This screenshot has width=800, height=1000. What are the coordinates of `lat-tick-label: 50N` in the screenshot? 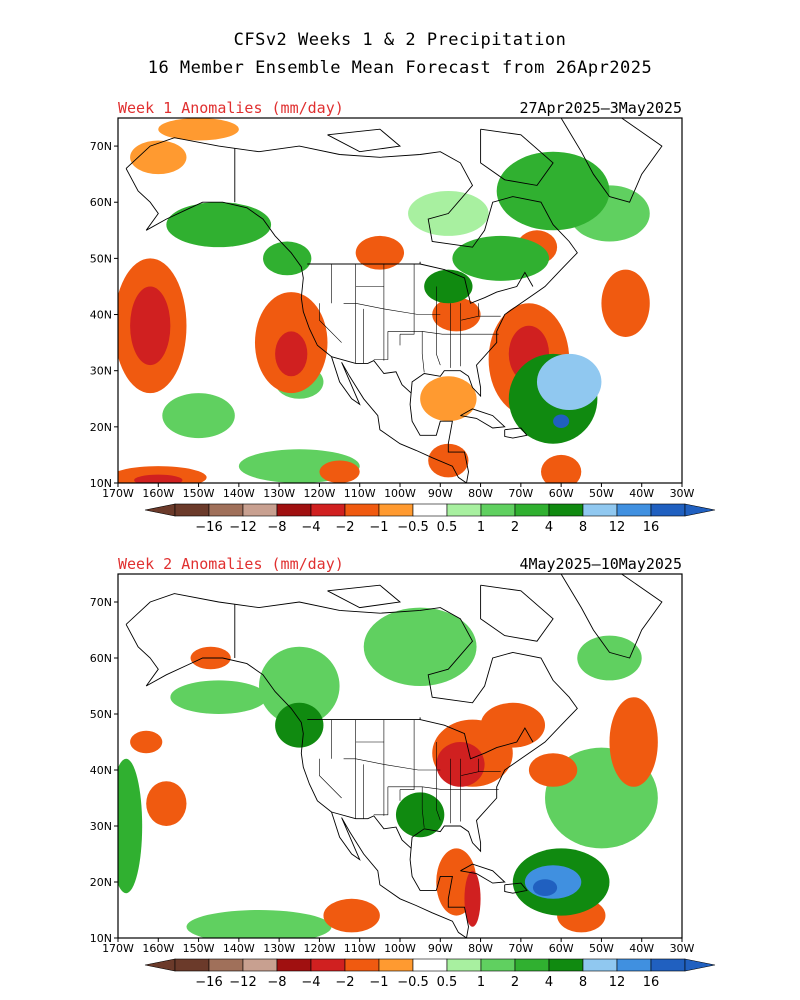 It's located at (101, 258).